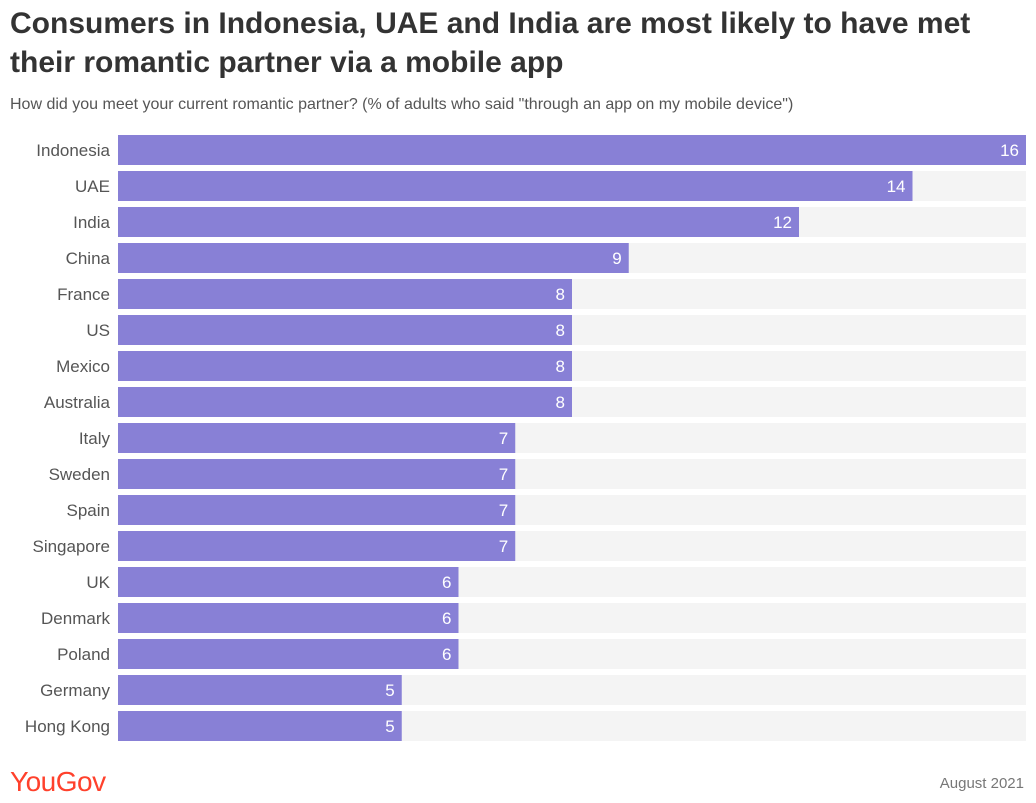  I want to click on bar-italy, so click(317, 438).